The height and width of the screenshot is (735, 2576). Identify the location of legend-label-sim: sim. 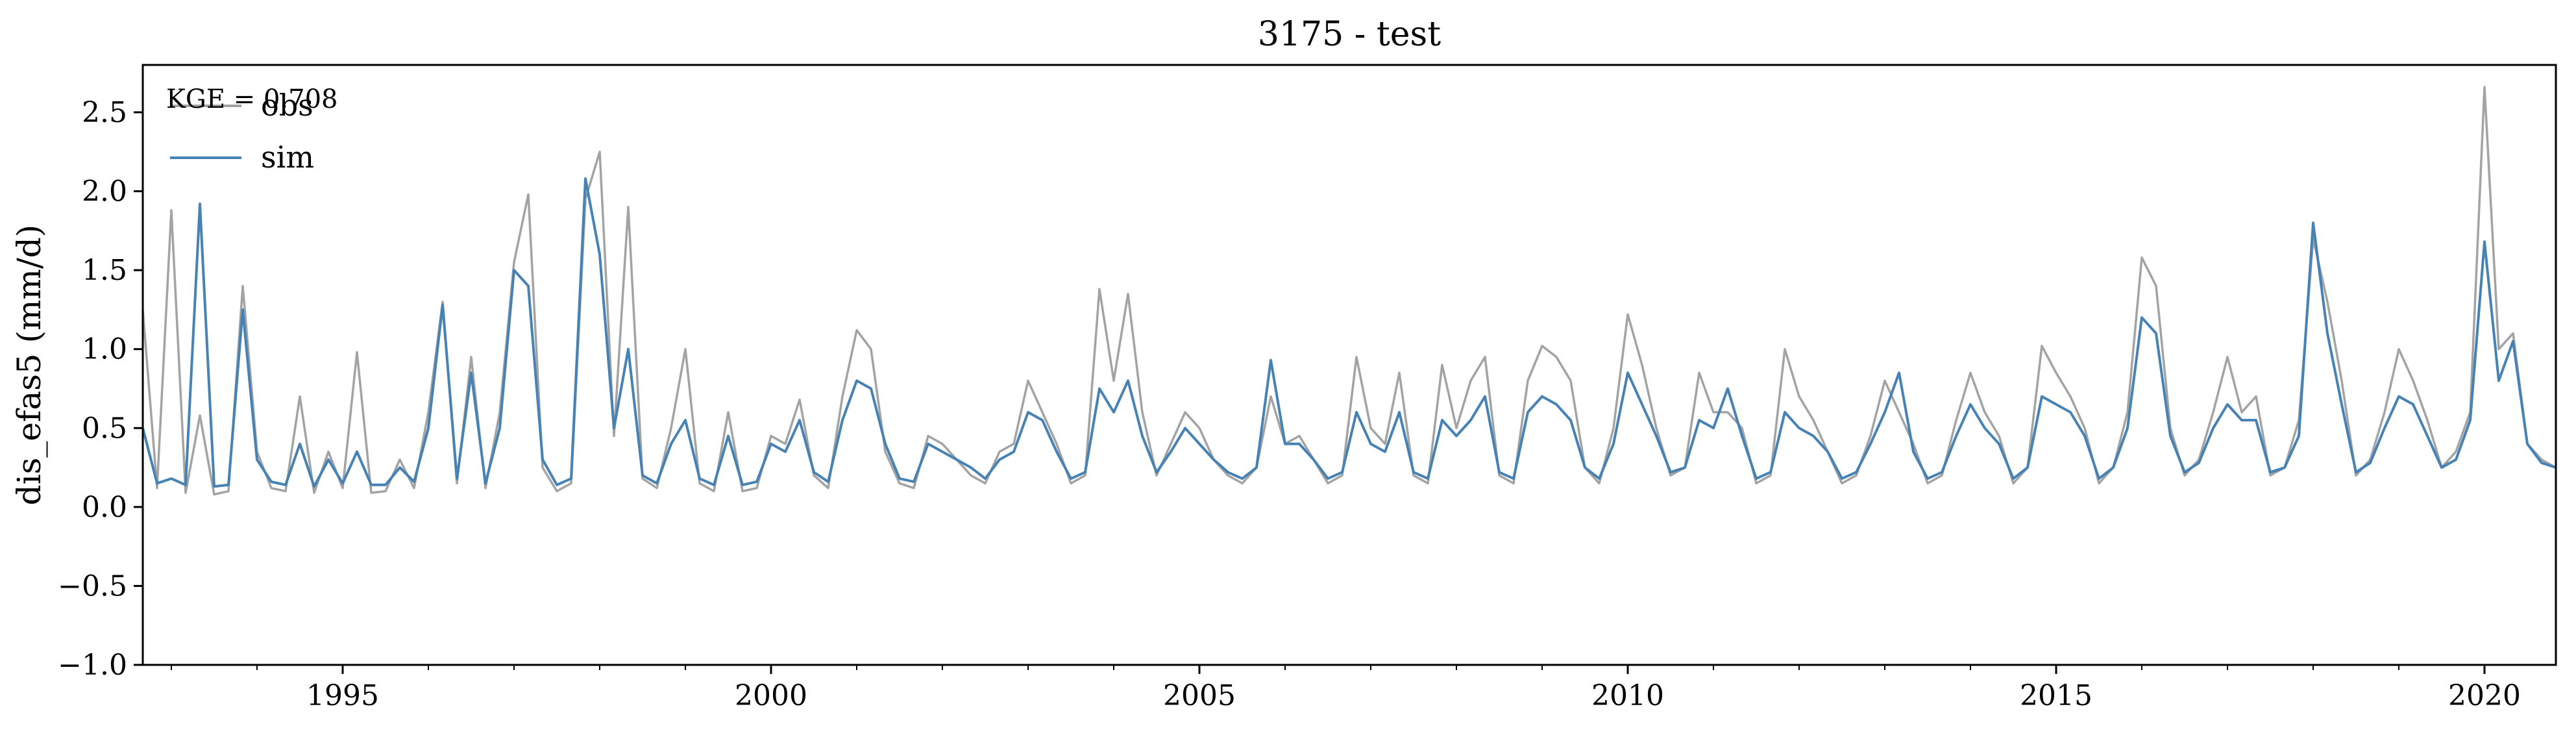
(287, 157).